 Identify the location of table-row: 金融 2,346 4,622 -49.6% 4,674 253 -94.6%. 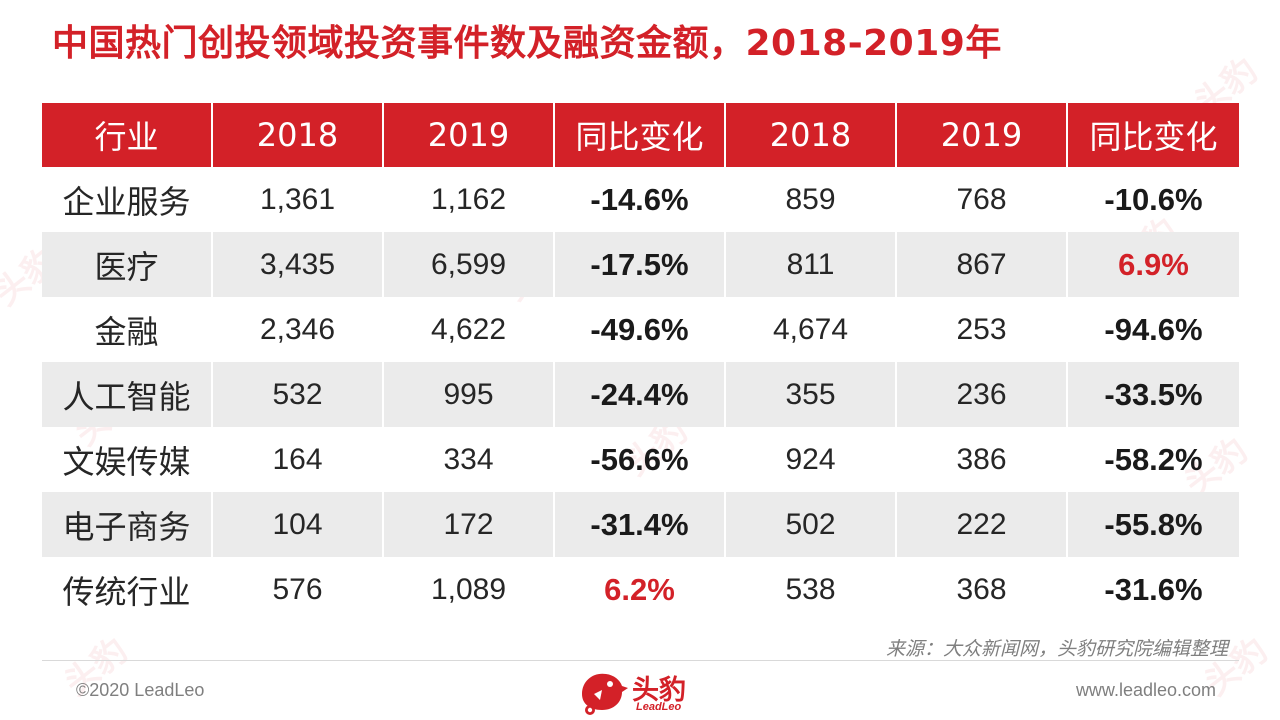
(640, 329).